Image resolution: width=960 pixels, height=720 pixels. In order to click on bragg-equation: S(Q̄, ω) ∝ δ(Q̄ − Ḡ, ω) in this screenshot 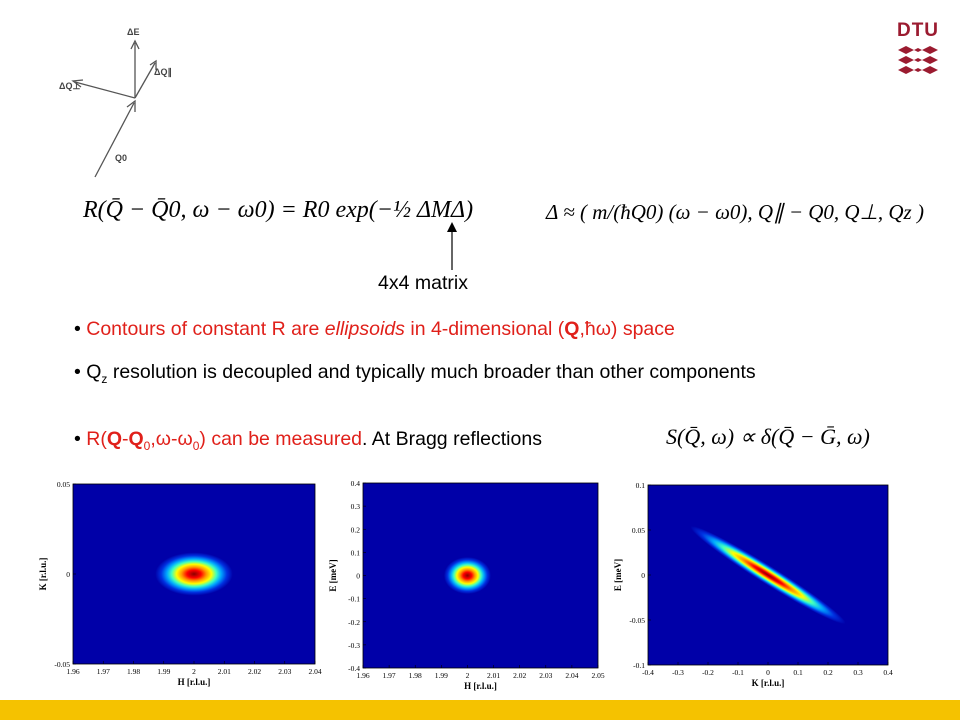, I will do `click(768, 436)`.